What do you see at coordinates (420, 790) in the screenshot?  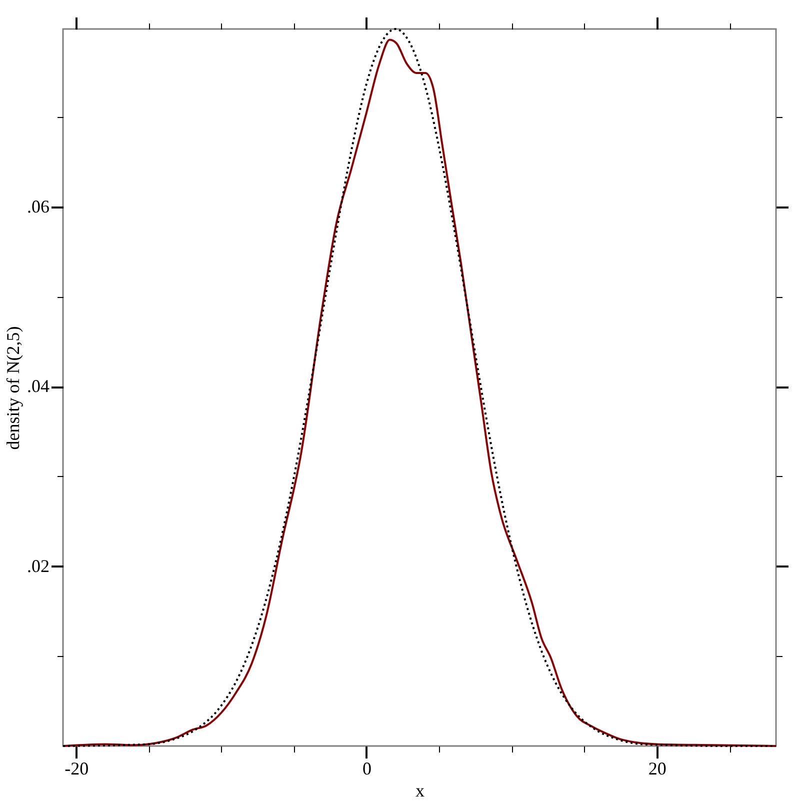 I see `x-axis-title: x` at bounding box center [420, 790].